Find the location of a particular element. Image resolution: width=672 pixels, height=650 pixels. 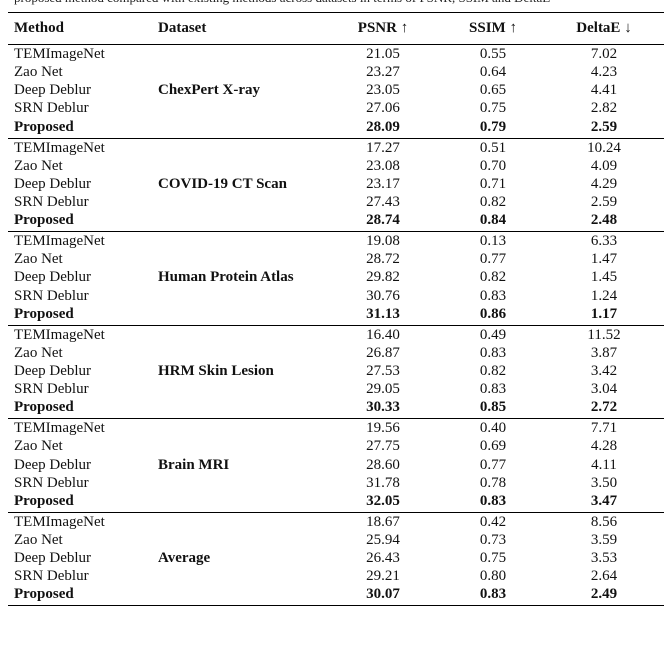

deltae-cell: 2.64 is located at coordinates (604, 576).